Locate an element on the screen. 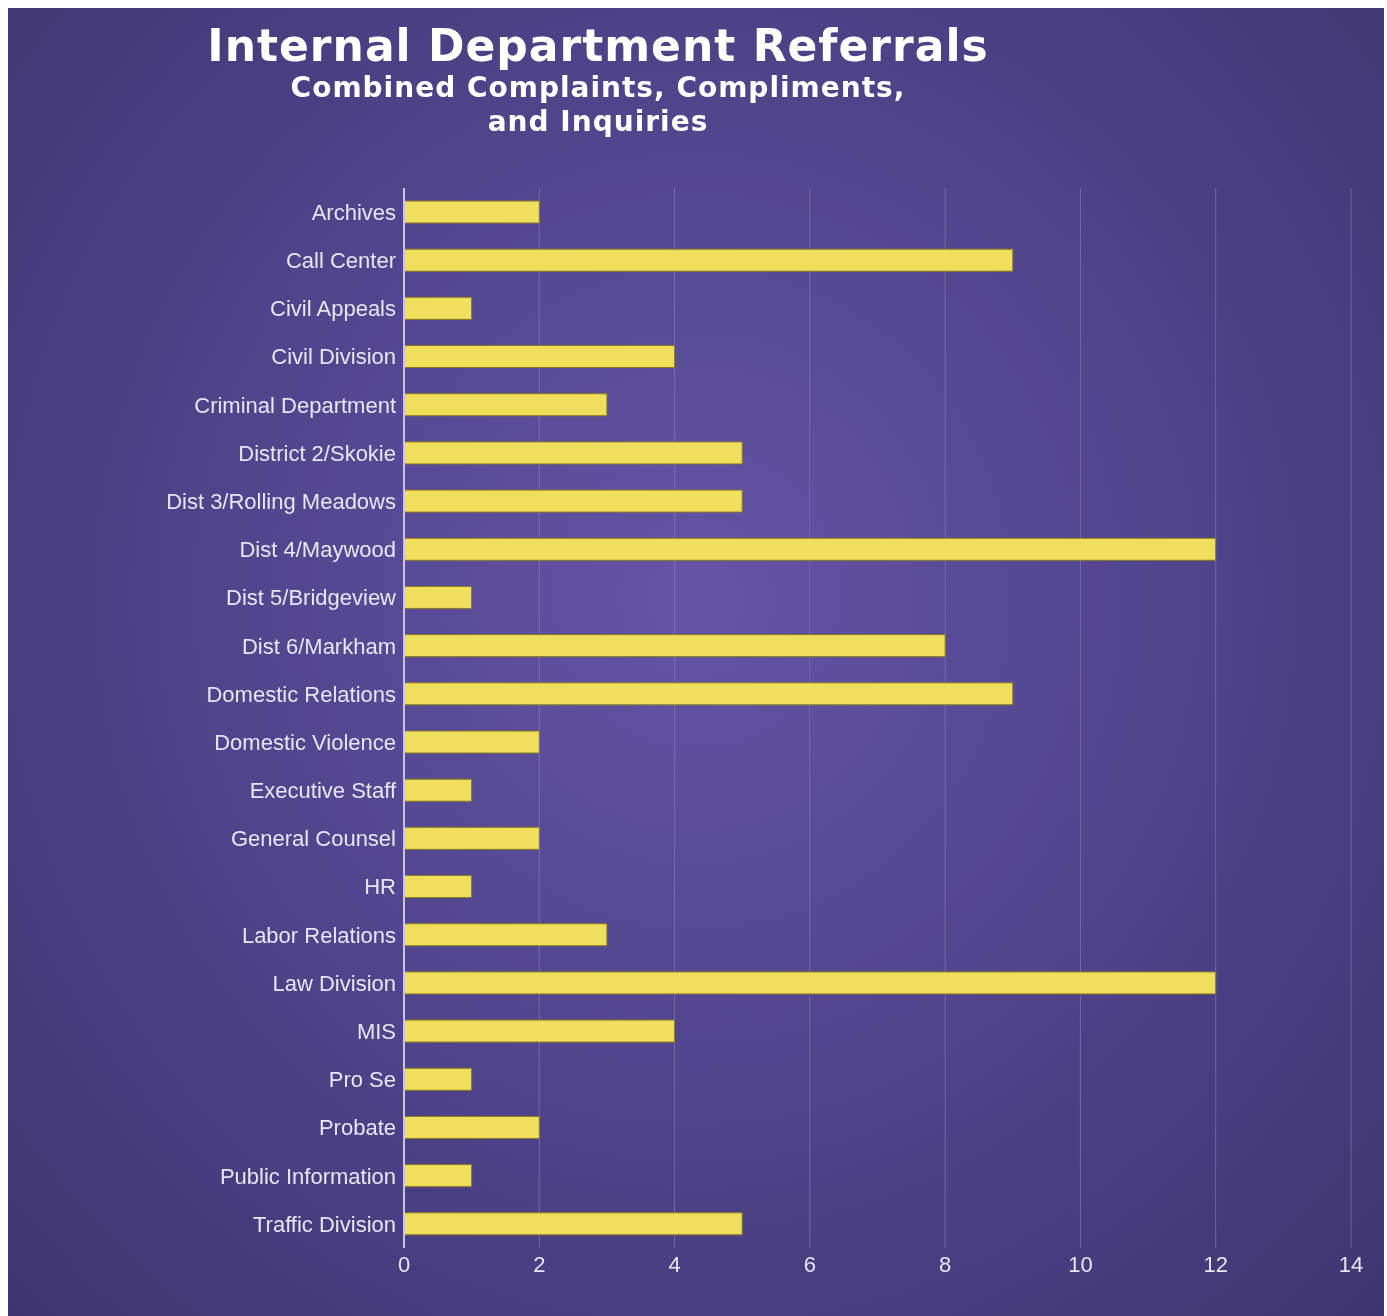  y-tick-label: Dist 5/Bridgeview is located at coordinates (311, 598).